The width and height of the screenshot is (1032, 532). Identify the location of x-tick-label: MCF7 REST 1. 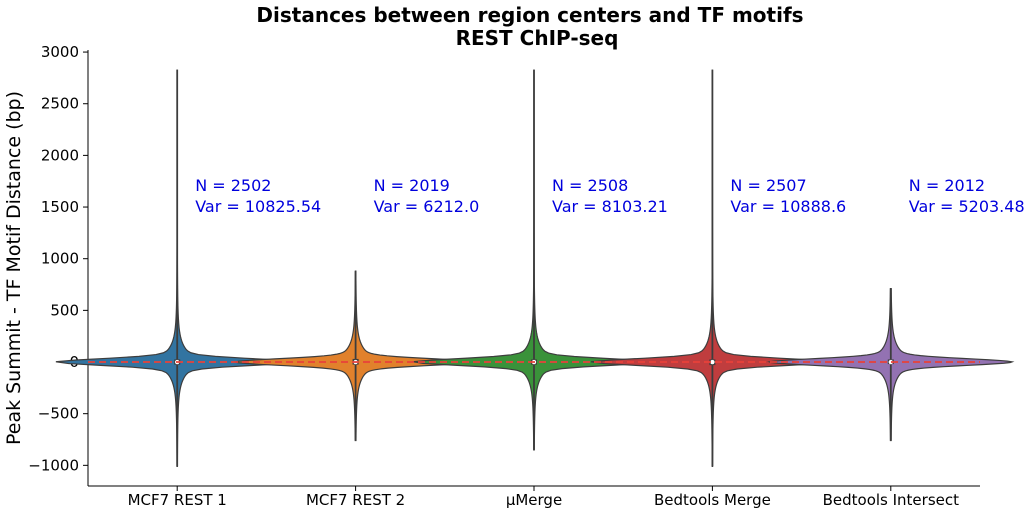
(177, 500).